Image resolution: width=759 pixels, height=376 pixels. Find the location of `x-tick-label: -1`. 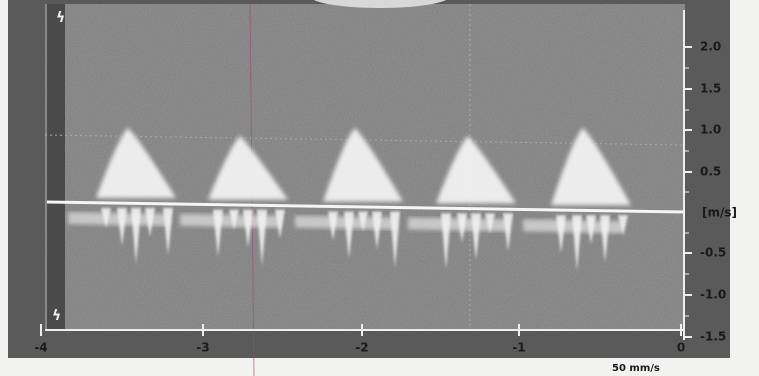

x-tick-label: -1 is located at coordinates (518, 348).